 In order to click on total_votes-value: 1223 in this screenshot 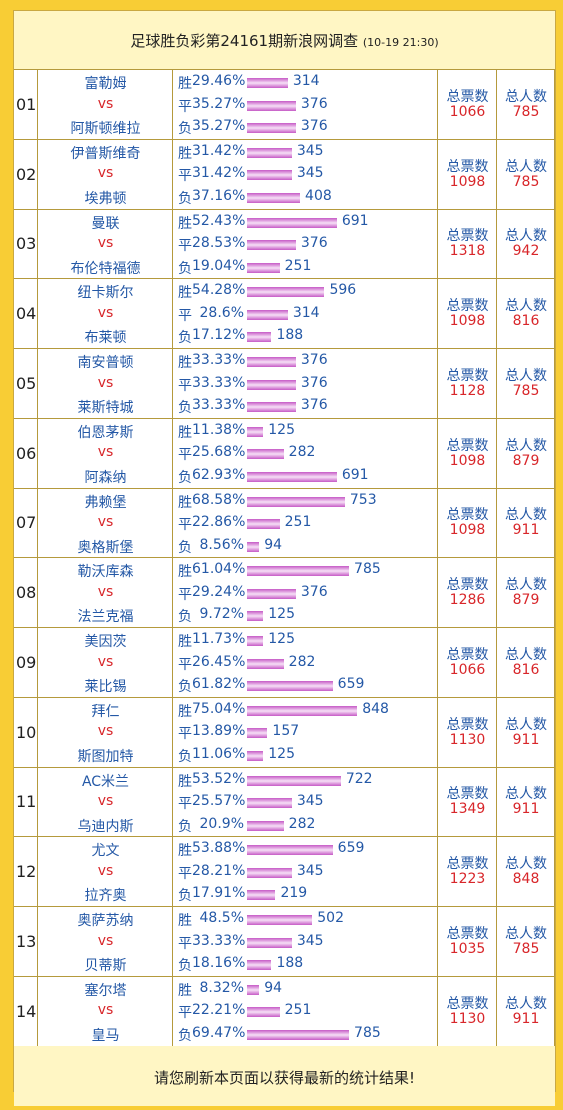, I will do `click(467, 879)`.